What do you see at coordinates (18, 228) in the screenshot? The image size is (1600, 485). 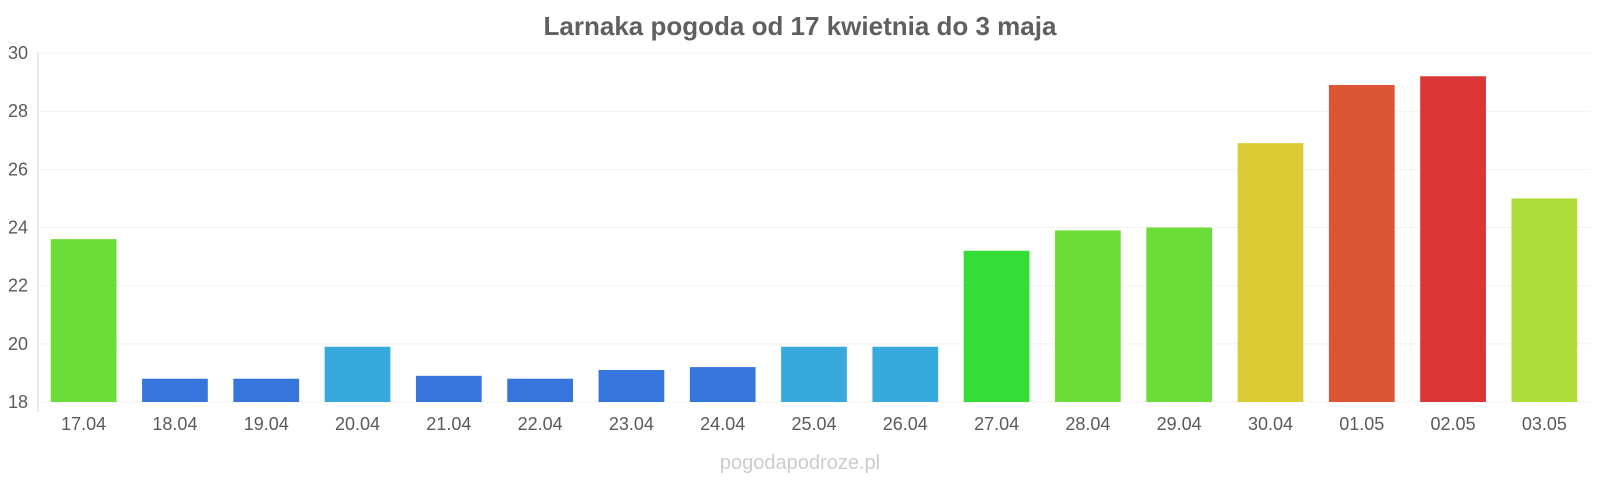 I see `y-tick-label: 24` at bounding box center [18, 228].